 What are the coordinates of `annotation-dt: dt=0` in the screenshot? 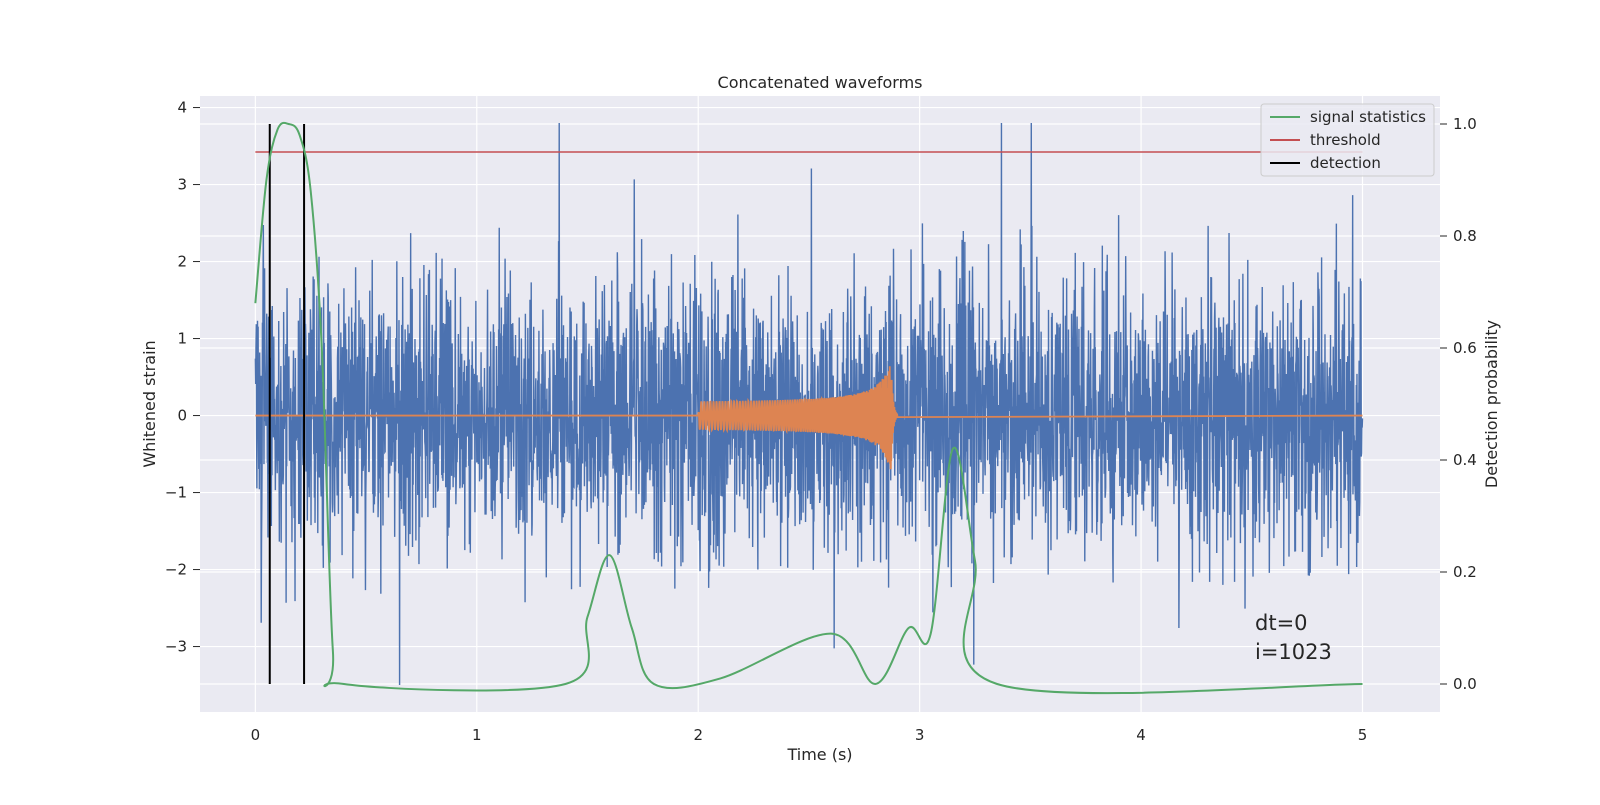 It's located at (1281, 623).